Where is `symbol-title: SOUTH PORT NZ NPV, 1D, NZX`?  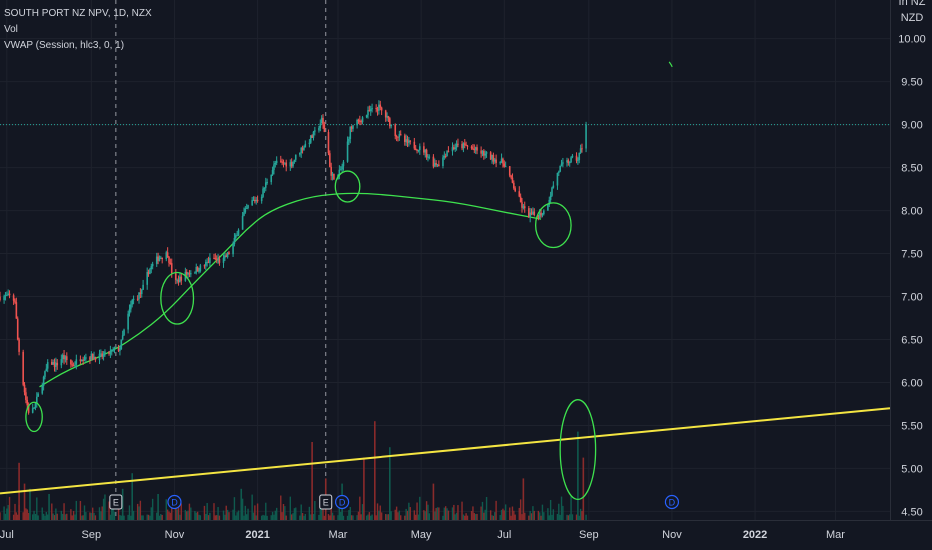 symbol-title: SOUTH PORT NZ NPV, 1D, NZX is located at coordinates (78, 13).